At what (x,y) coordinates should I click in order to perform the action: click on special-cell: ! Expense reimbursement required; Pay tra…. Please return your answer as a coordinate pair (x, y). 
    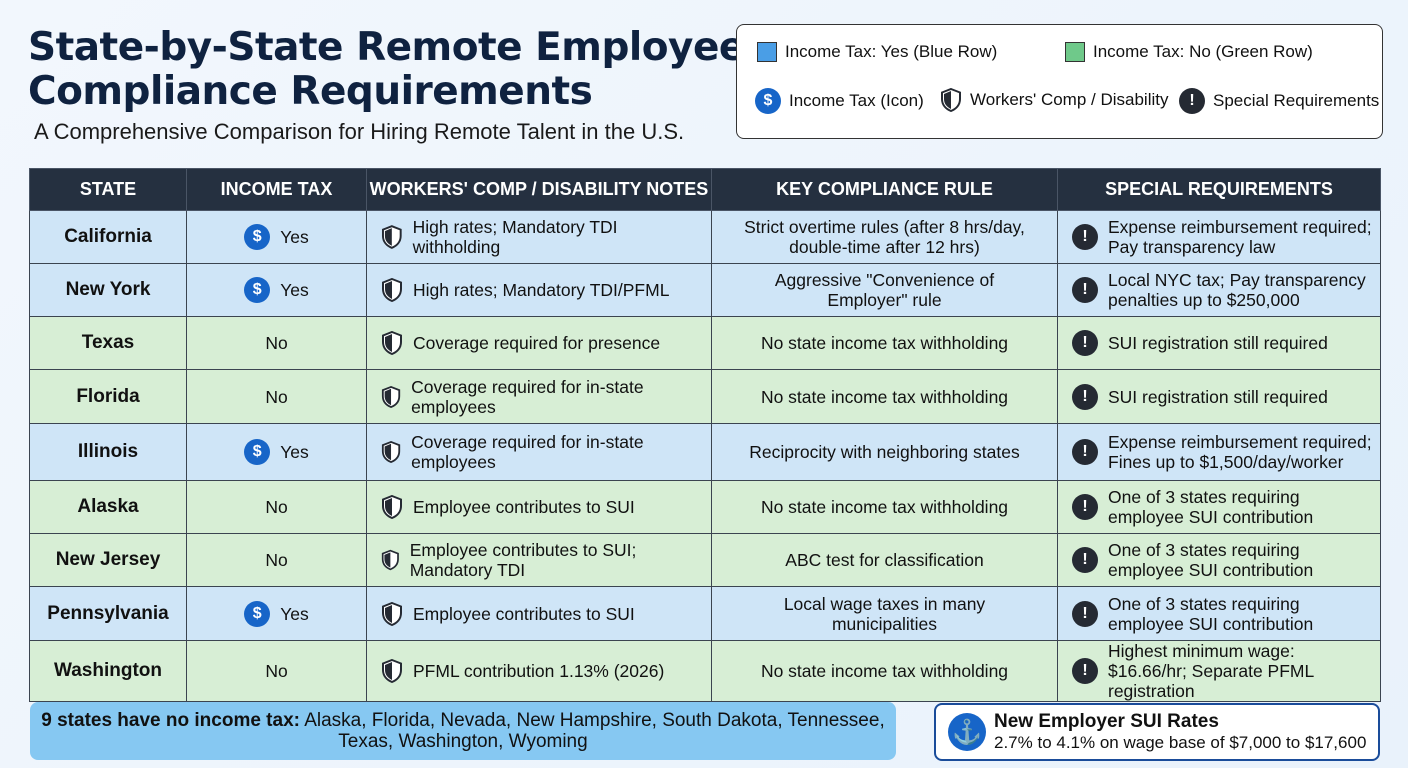
    Looking at the image, I should click on (1219, 237).